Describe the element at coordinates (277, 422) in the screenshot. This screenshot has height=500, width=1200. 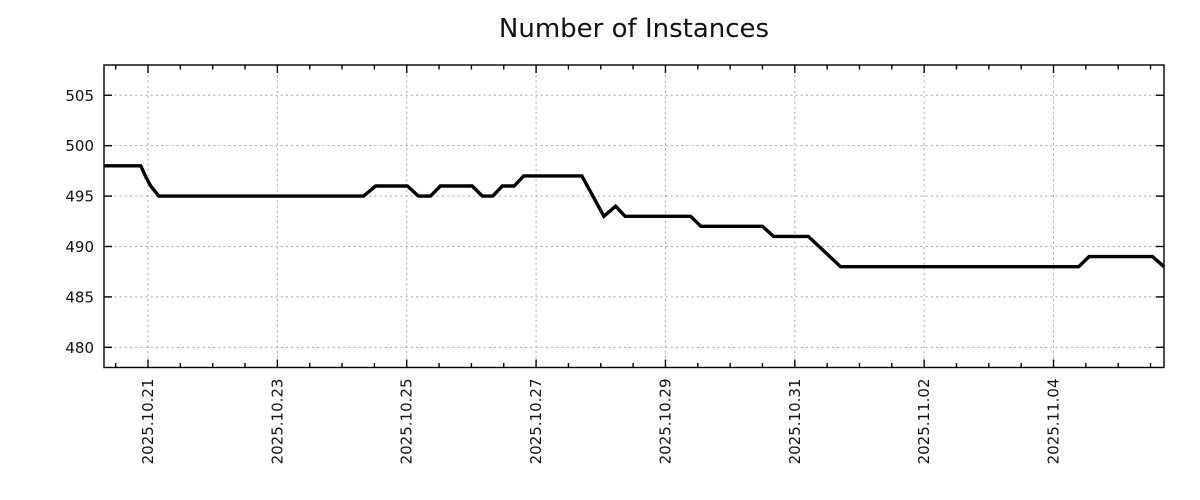
I see `x-tick-label: 2025.10.23` at that location.